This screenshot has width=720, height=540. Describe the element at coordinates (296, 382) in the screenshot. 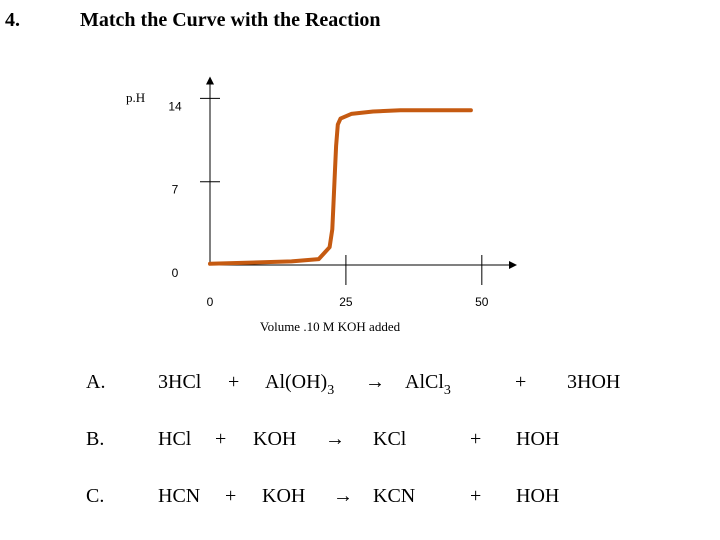

I see `term-text: Al(OH)` at that location.